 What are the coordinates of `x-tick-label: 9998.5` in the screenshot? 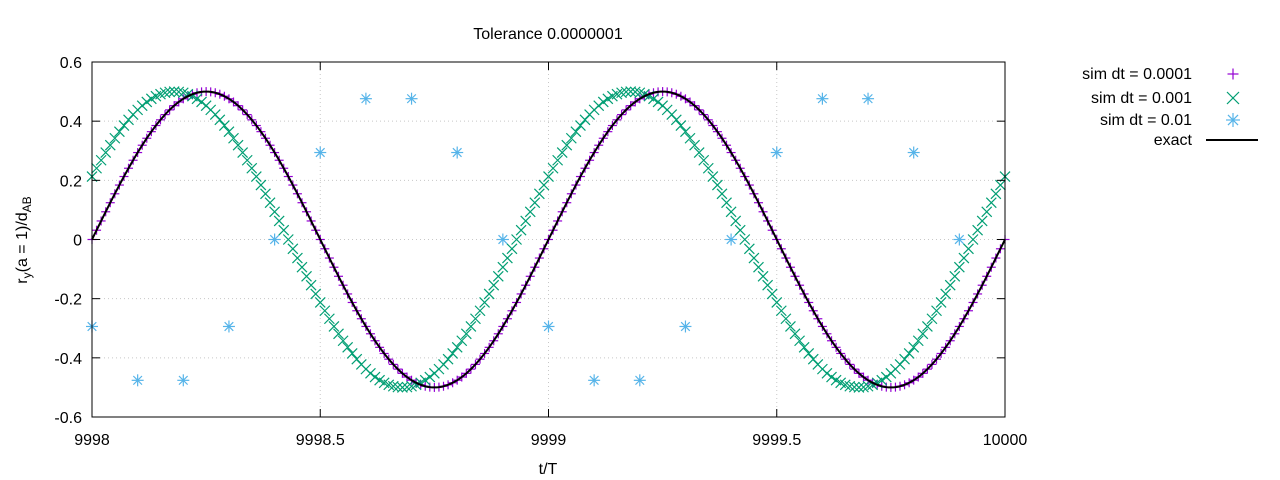 It's located at (320, 440).